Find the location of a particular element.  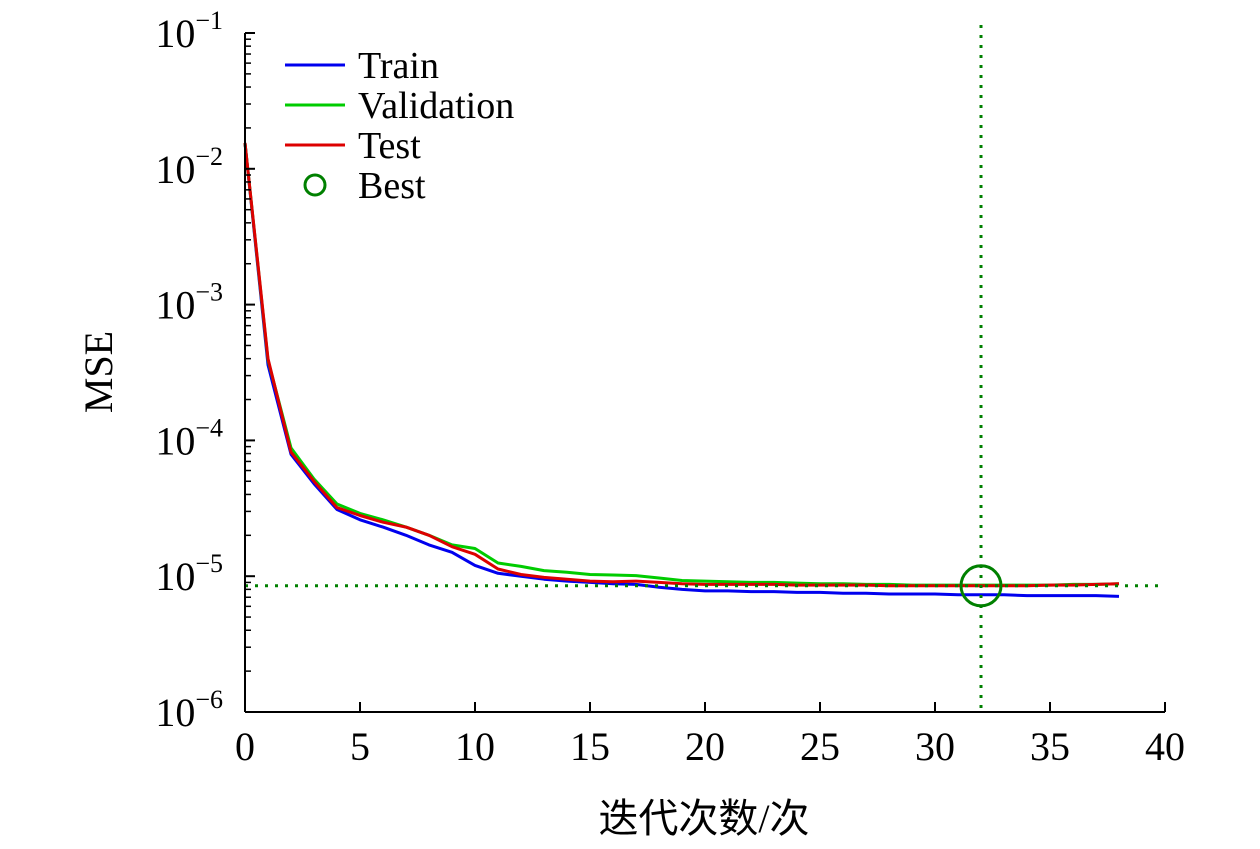

y-tick-label: 10⁻¹ is located at coordinates (189, 31).